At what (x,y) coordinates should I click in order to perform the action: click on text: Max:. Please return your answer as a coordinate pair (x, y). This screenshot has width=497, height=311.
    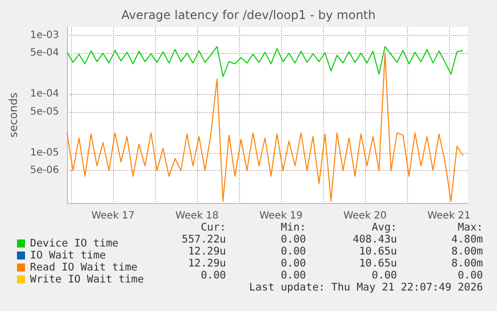
    Looking at the image, I should click on (471, 228).